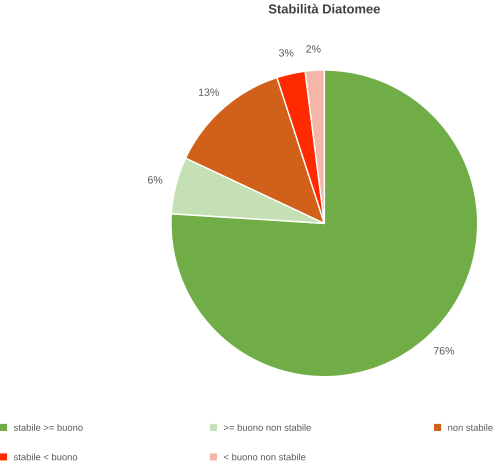  What do you see at coordinates (48, 427) in the screenshot?
I see `legend-label: stabile >= buono` at bounding box center [48, 427].